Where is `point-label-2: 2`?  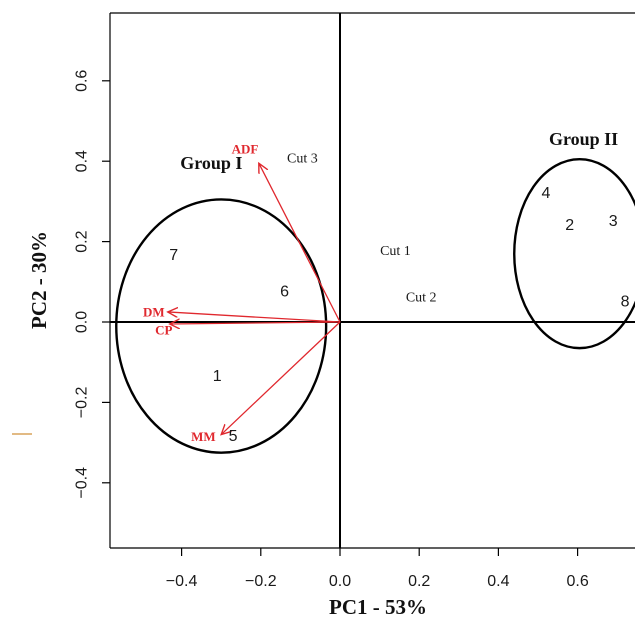
point-label-2: 2 is located at coordinates (569, 225).